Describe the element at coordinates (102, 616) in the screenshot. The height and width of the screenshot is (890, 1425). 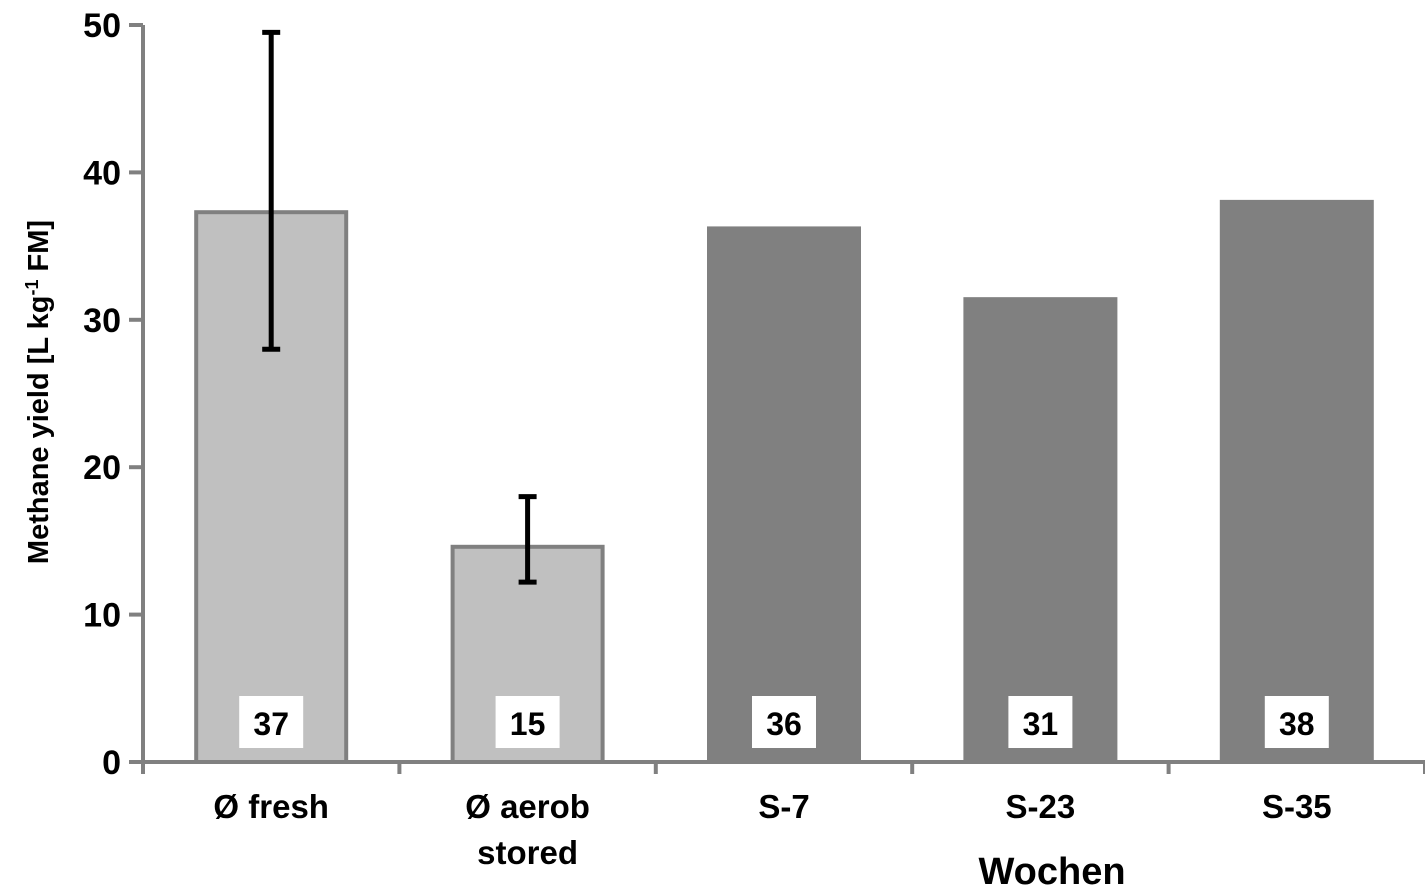
I see `y-tick-label: 10` at that location.